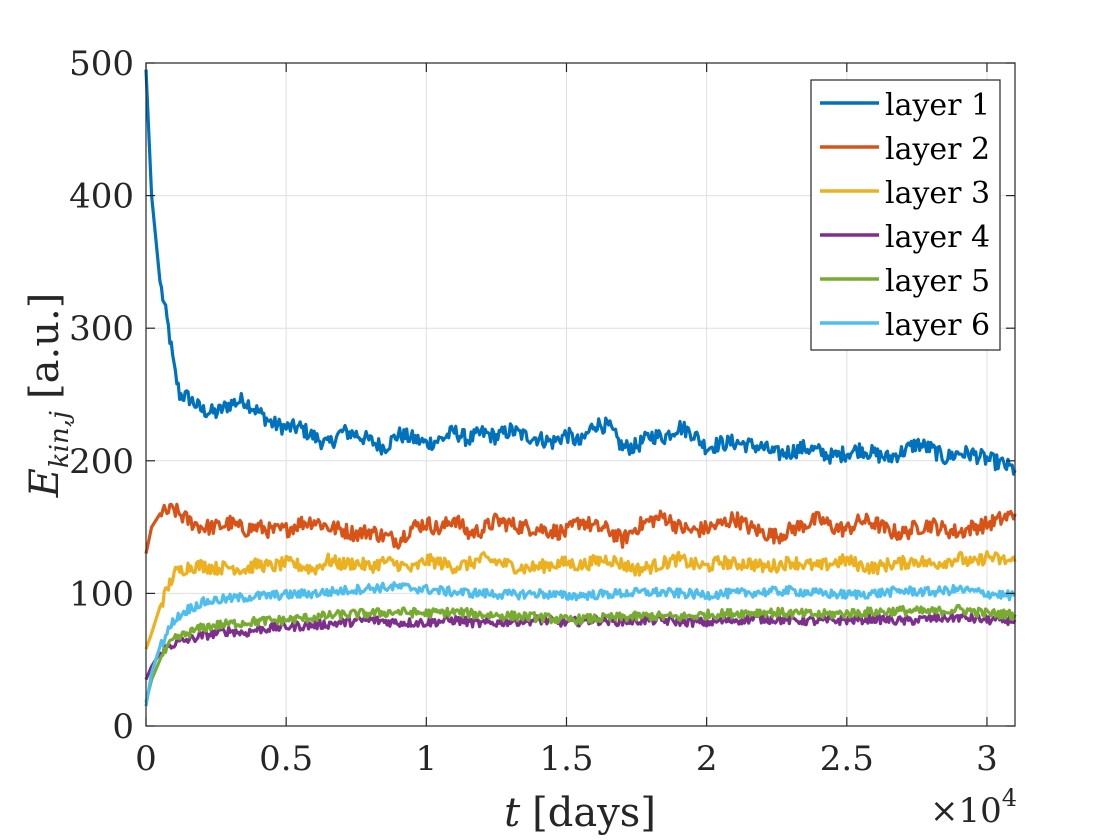 Image resolution: width=1120 pixels, height=840 pixels. Describe the element at coordinates (45, 483) in the screenshot. I see `y-axis-variable: E` at that location.